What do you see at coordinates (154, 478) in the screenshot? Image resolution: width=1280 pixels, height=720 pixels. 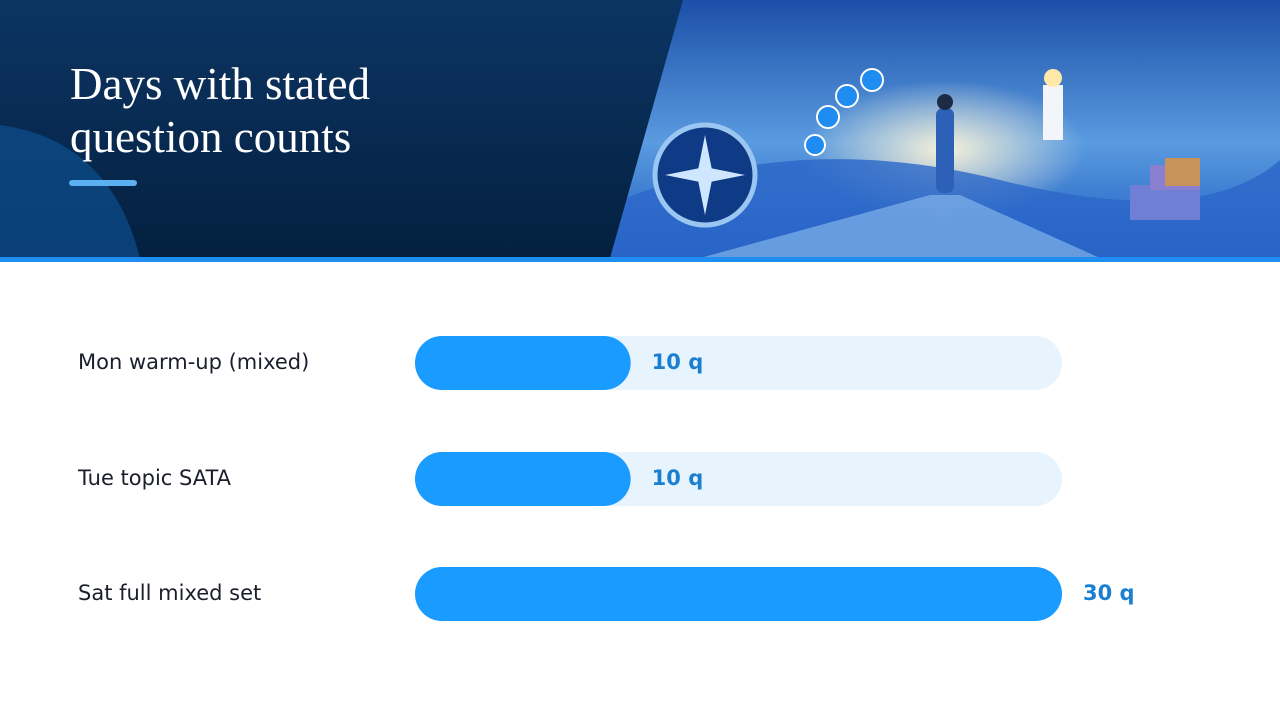 I see `category-label: Tue topic SATA` at bounding box center [154, 478].